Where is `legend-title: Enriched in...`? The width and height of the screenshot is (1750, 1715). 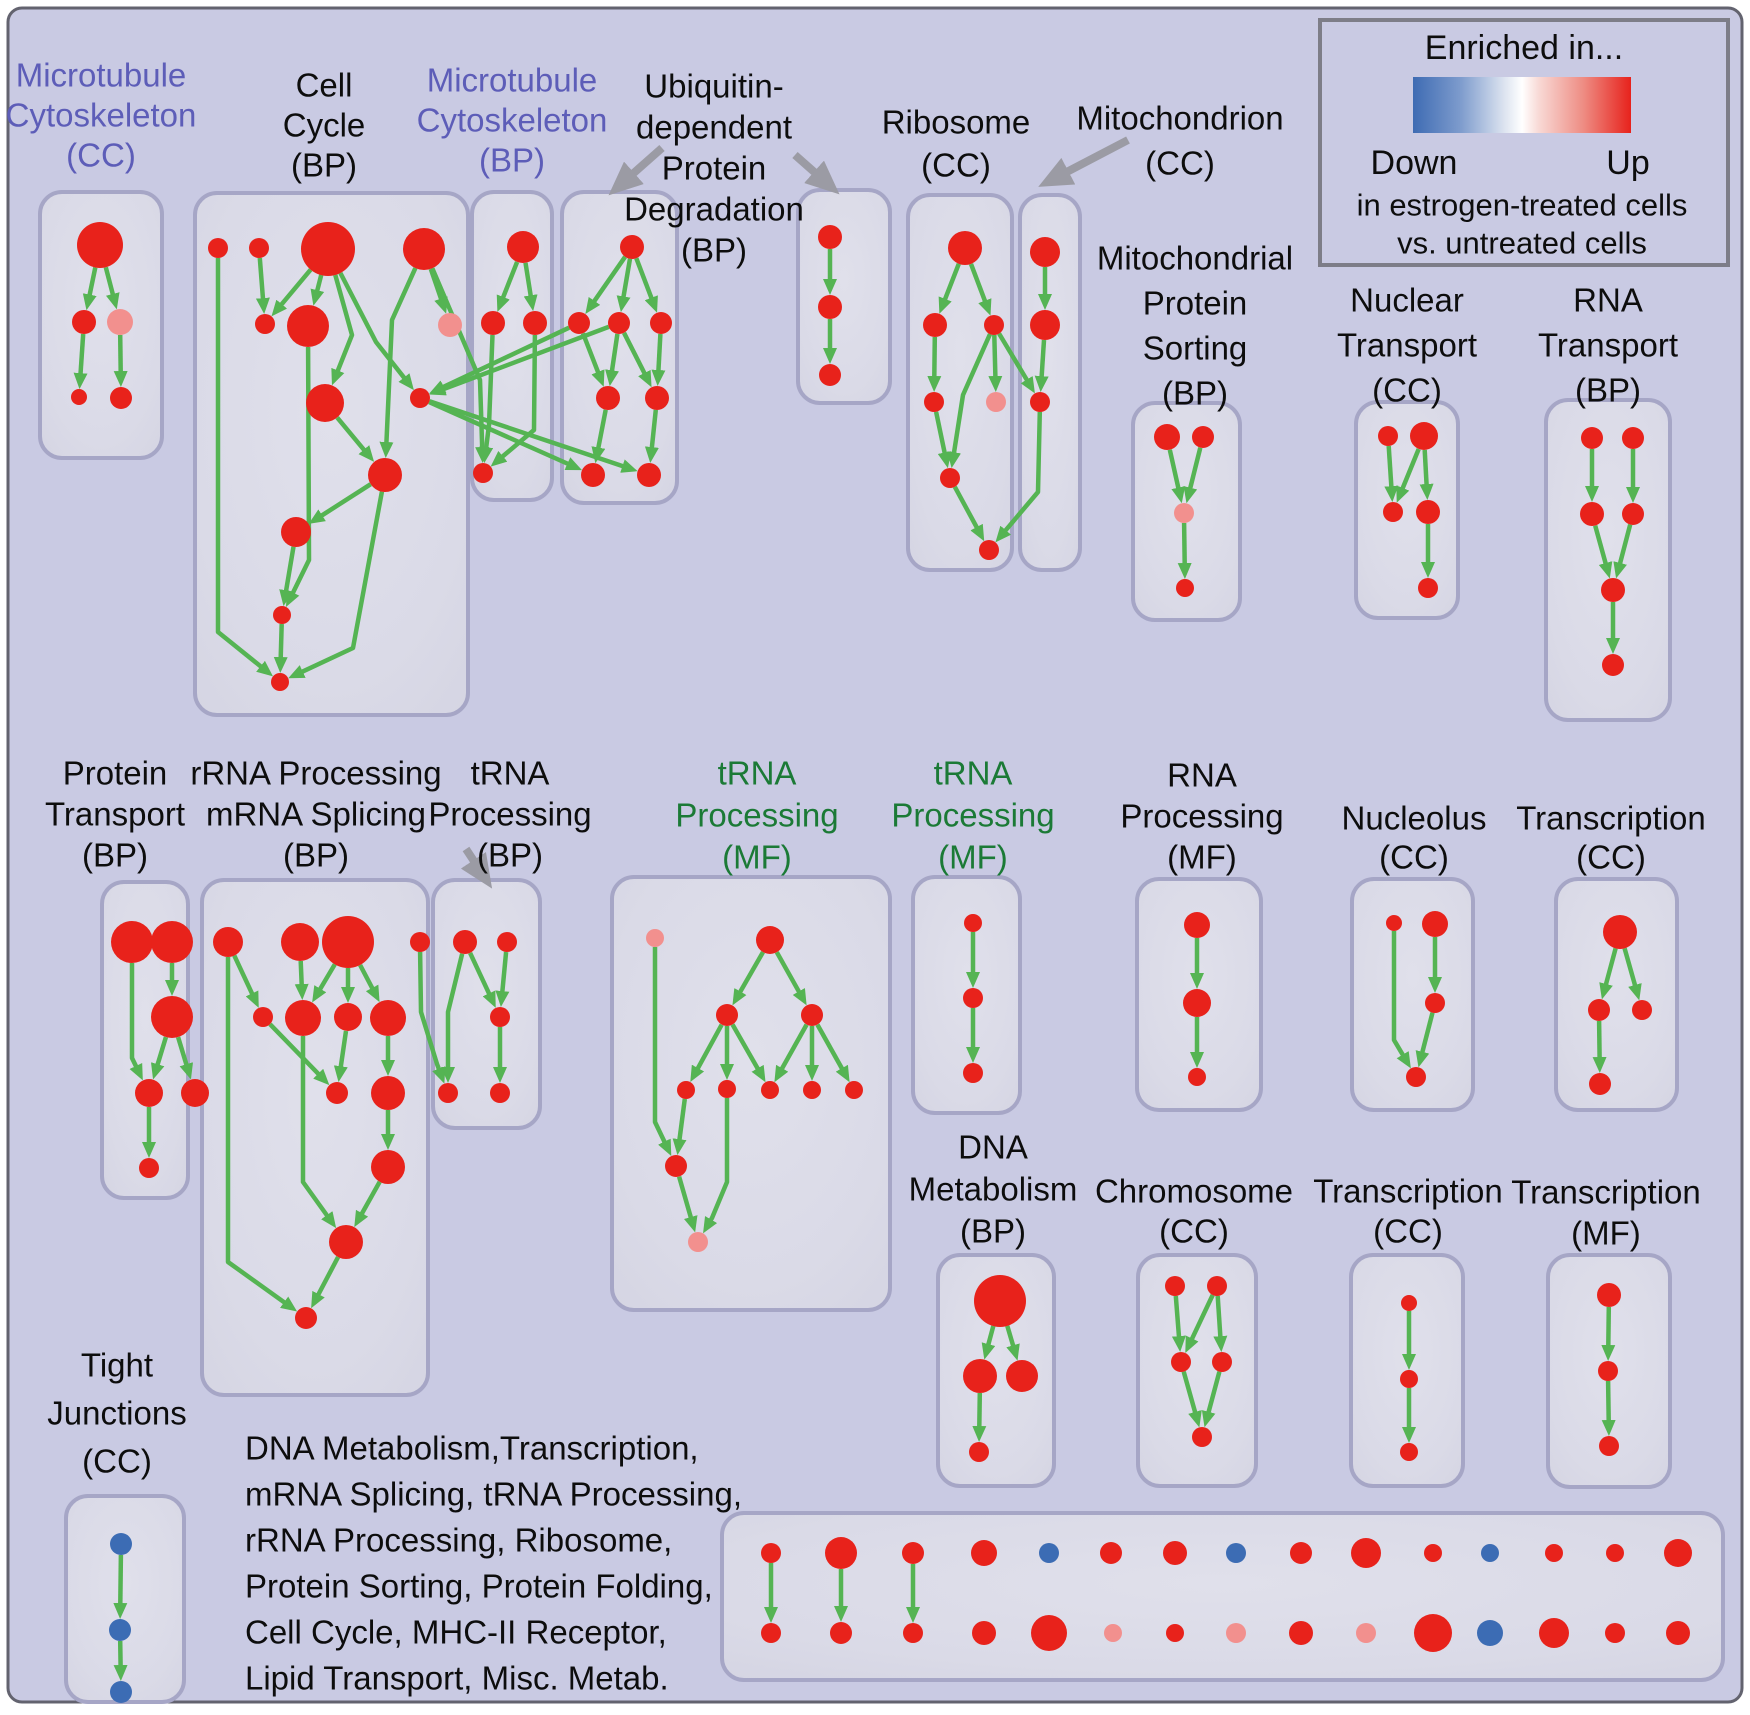
legend-title: Enriched in... is located at coordinates (1524, 48).